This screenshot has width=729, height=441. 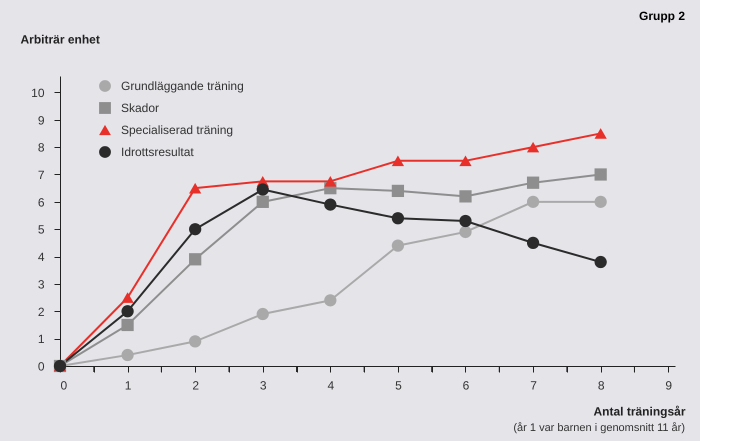 I want to click on y-tick-label: 6, so click(x=41, y=202).